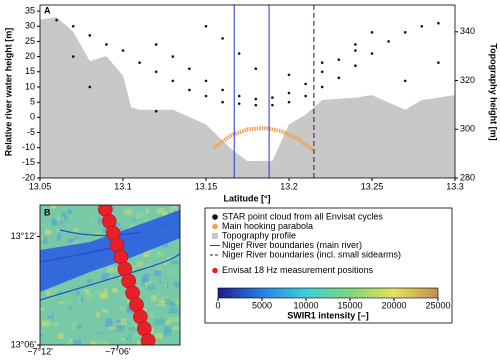 The width and height of the screenshot is (500, 362). Describe the element at coordinates (292, 245) in the screenshot. I see `legend-label: Niger River boundaries (main river)` at that location.